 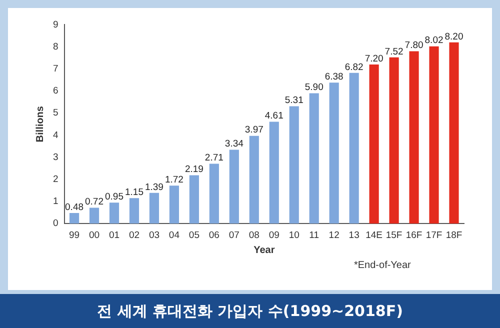 I want to click on data-label: 0.95, so click(x=114, y=196).